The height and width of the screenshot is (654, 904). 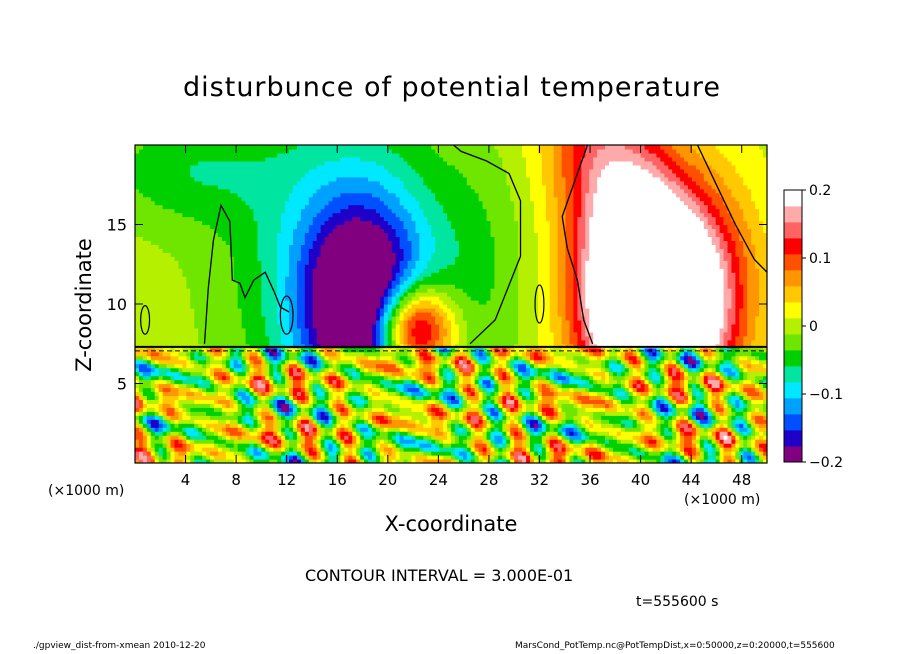 What do you see at coordinates (122, 384) in the screenshot?
I see `y-tick-label: 5` at bounding box center [122, 384].